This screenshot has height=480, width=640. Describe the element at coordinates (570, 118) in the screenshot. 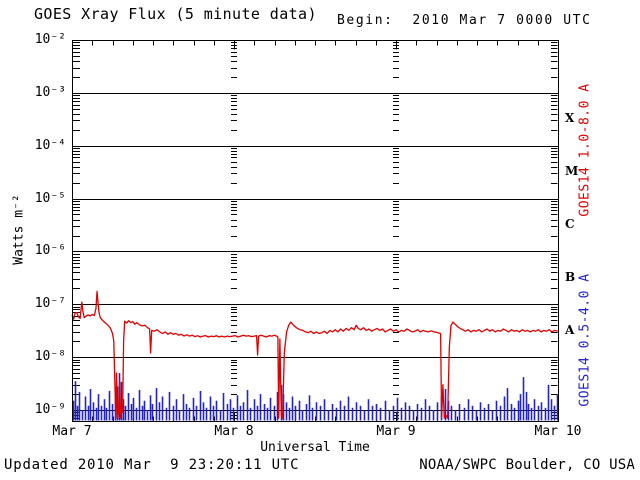

I see `flare-class-letter: X` at that location.